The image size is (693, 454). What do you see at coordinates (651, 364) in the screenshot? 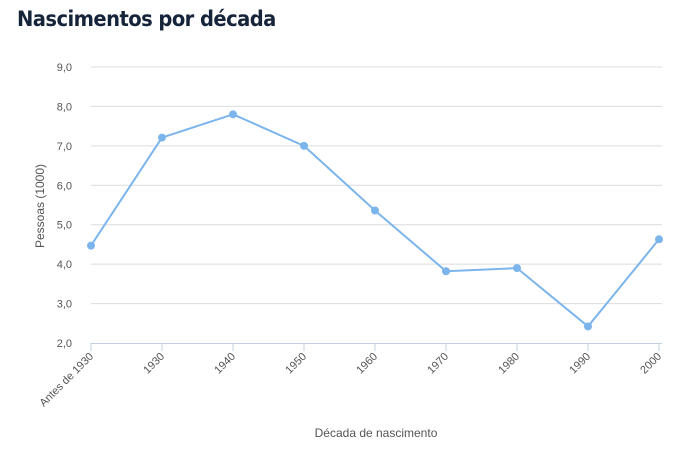
I see `x-tick-label: 2000` at bounding box center [651, 364].